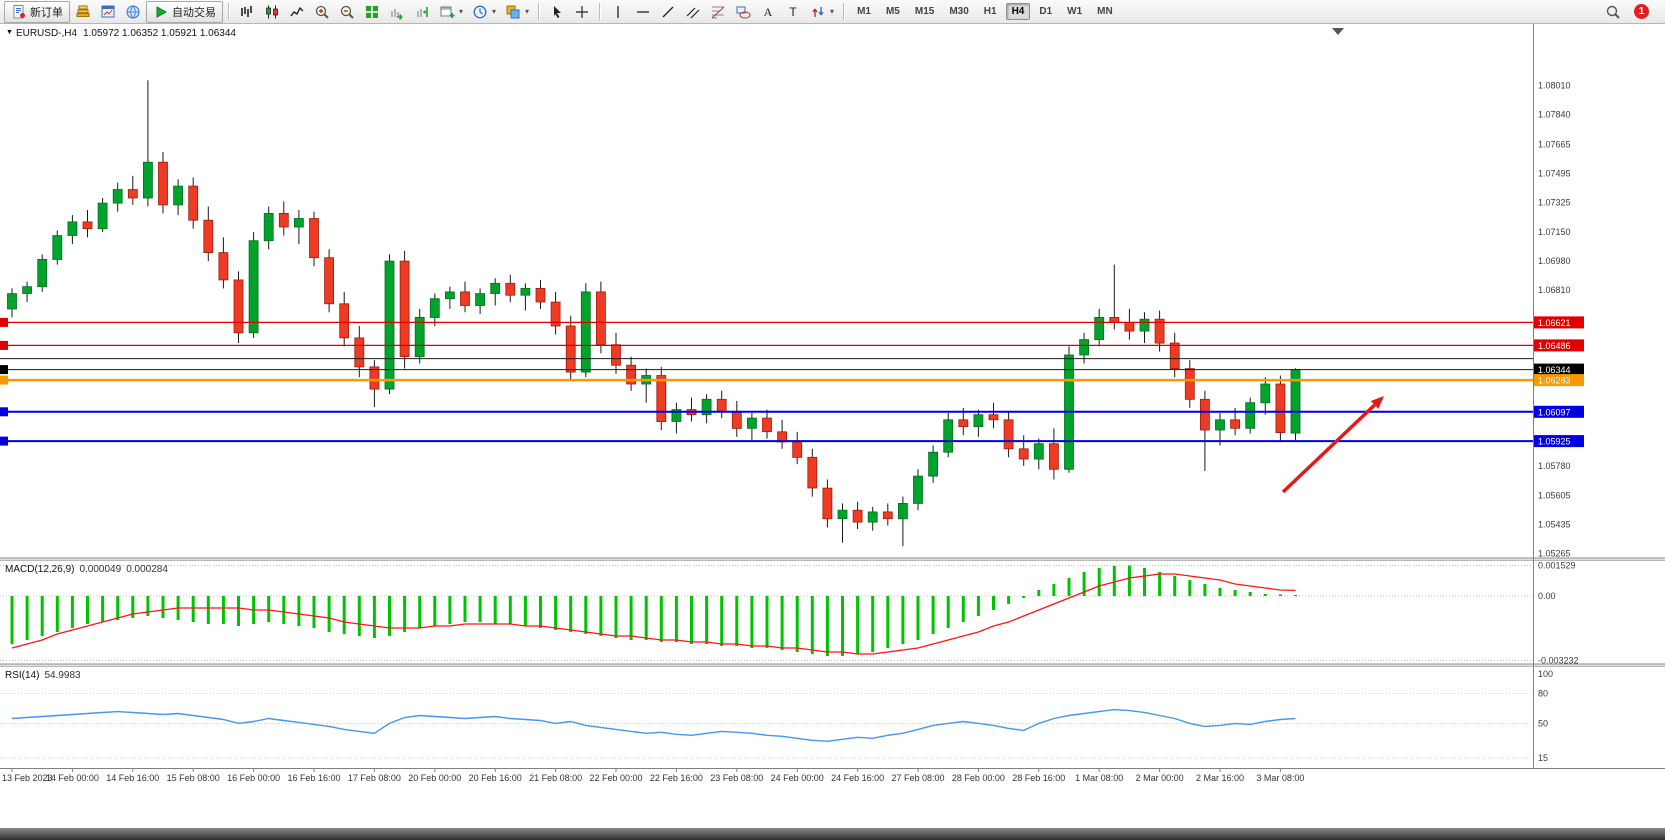 This screenshot has width=1665, height=840. What do you see at coordinates (1554, 173) in the screenshot?
I see `svg-text: 1.07495` at bounding box center [1554, 173].